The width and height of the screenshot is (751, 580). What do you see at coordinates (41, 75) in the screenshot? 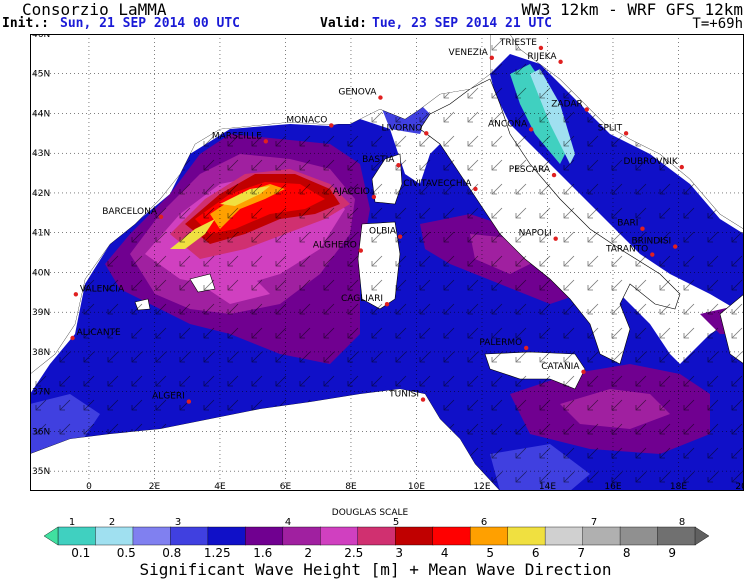
I see `lat-label: 45N` at bounding box center [41, 75].